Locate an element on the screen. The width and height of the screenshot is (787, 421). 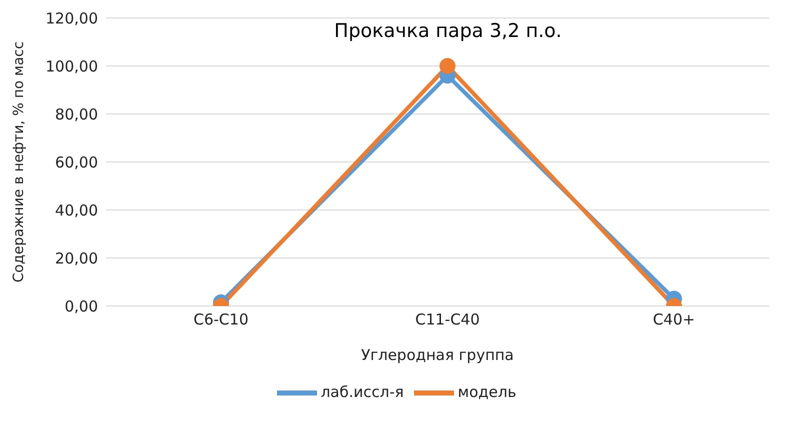
y-axis-title: Содеражние в нефти, % по масс is located at coordinates (18, 162).